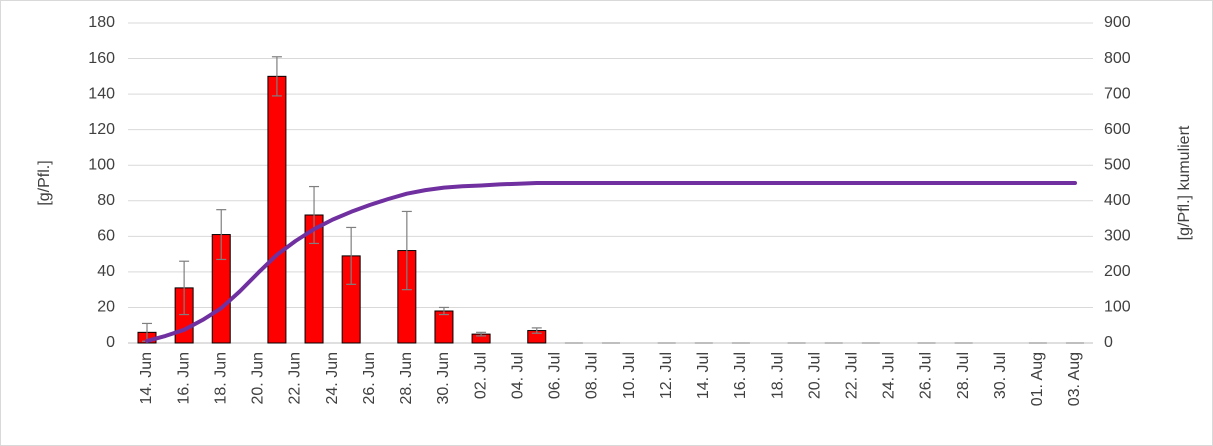  I want to click on x-tick-label: 20. Jul, so click(814, 375).